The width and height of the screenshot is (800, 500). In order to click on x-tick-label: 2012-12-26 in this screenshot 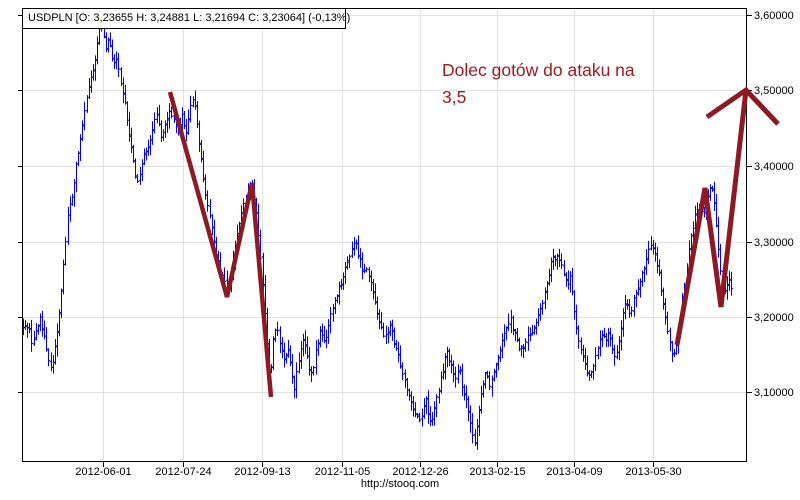, I will do `click(420, 472)`.